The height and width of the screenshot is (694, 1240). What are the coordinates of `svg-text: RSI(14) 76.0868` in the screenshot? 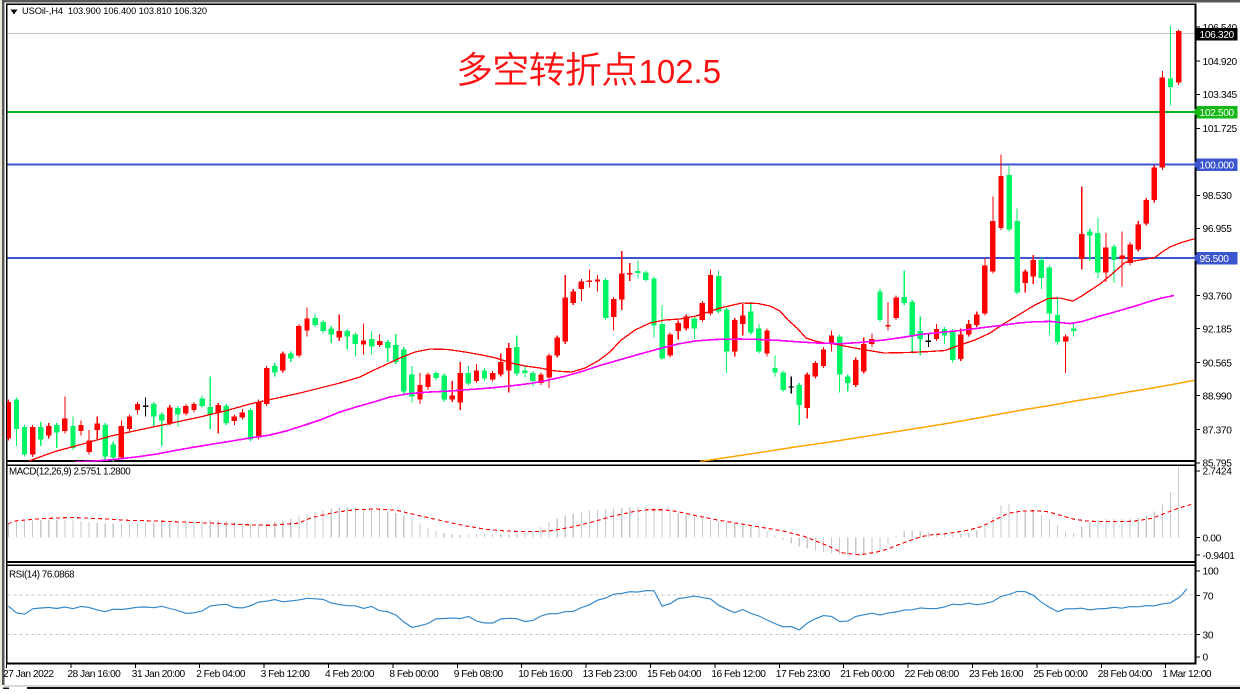 It's located at (42, 575).